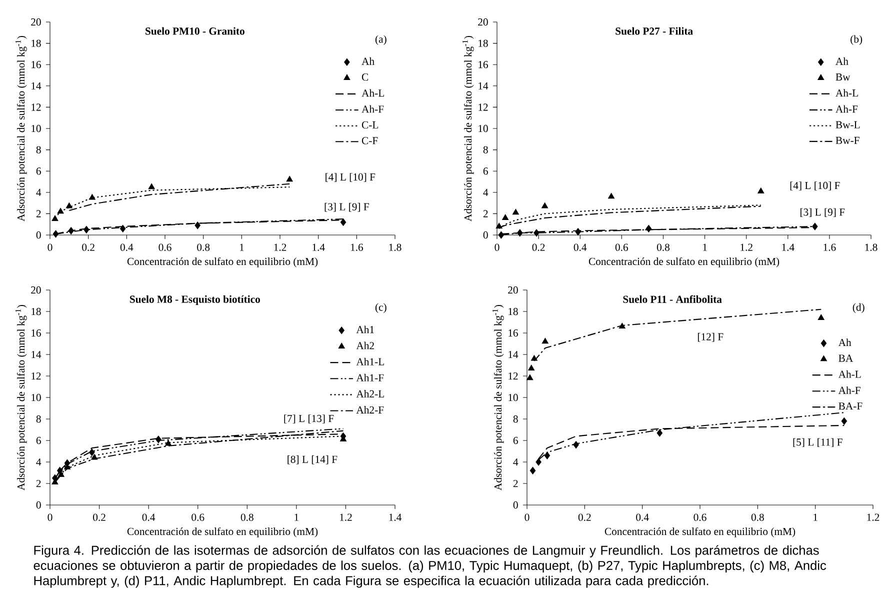 The image size is (887, 600). I want to click on chart-title: Suelo PM10 - Granito, so click(195, 31).